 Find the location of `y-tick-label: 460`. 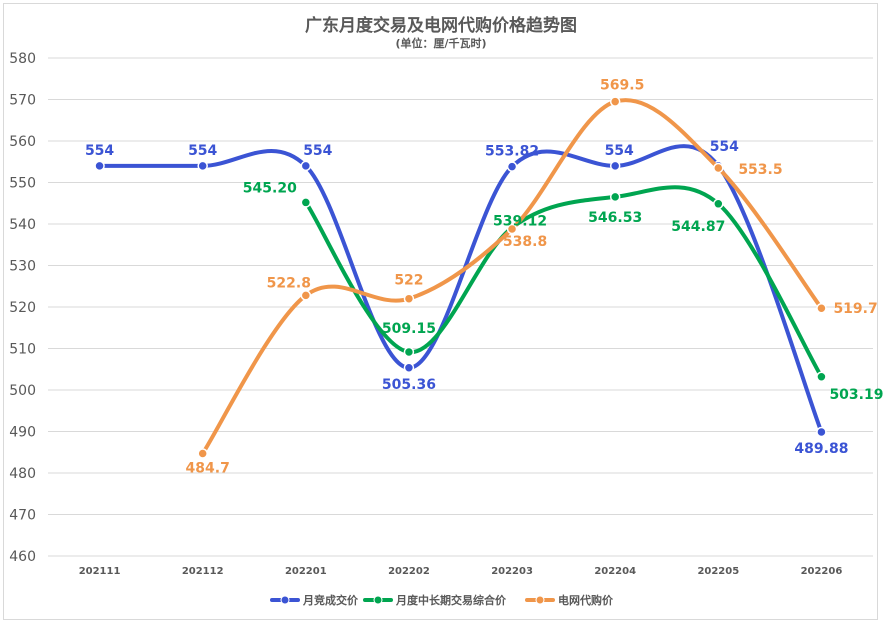

y-tick-label: 460 is located at coordinates (22, 557).